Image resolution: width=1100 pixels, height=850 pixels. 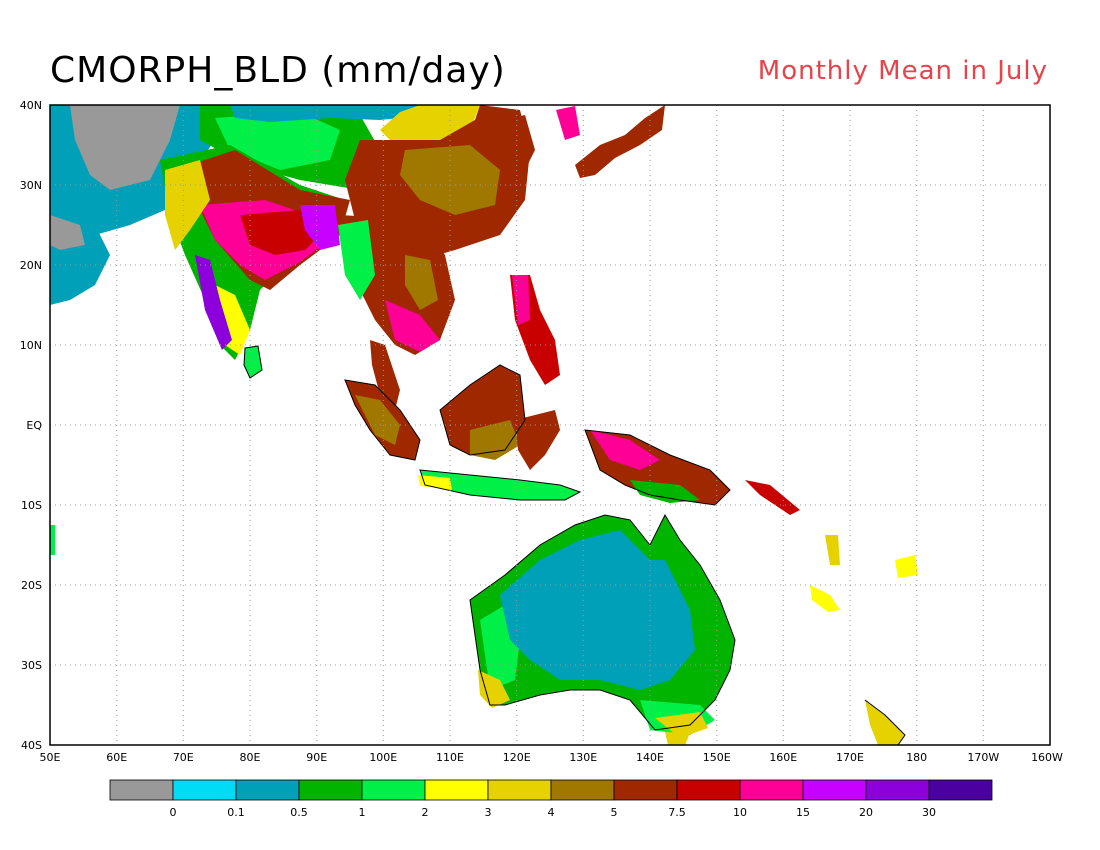 What do you see at coordinates (50, 757) in the screenshot?
I see `lon-label: 50E` at bounding box center [50, 757].